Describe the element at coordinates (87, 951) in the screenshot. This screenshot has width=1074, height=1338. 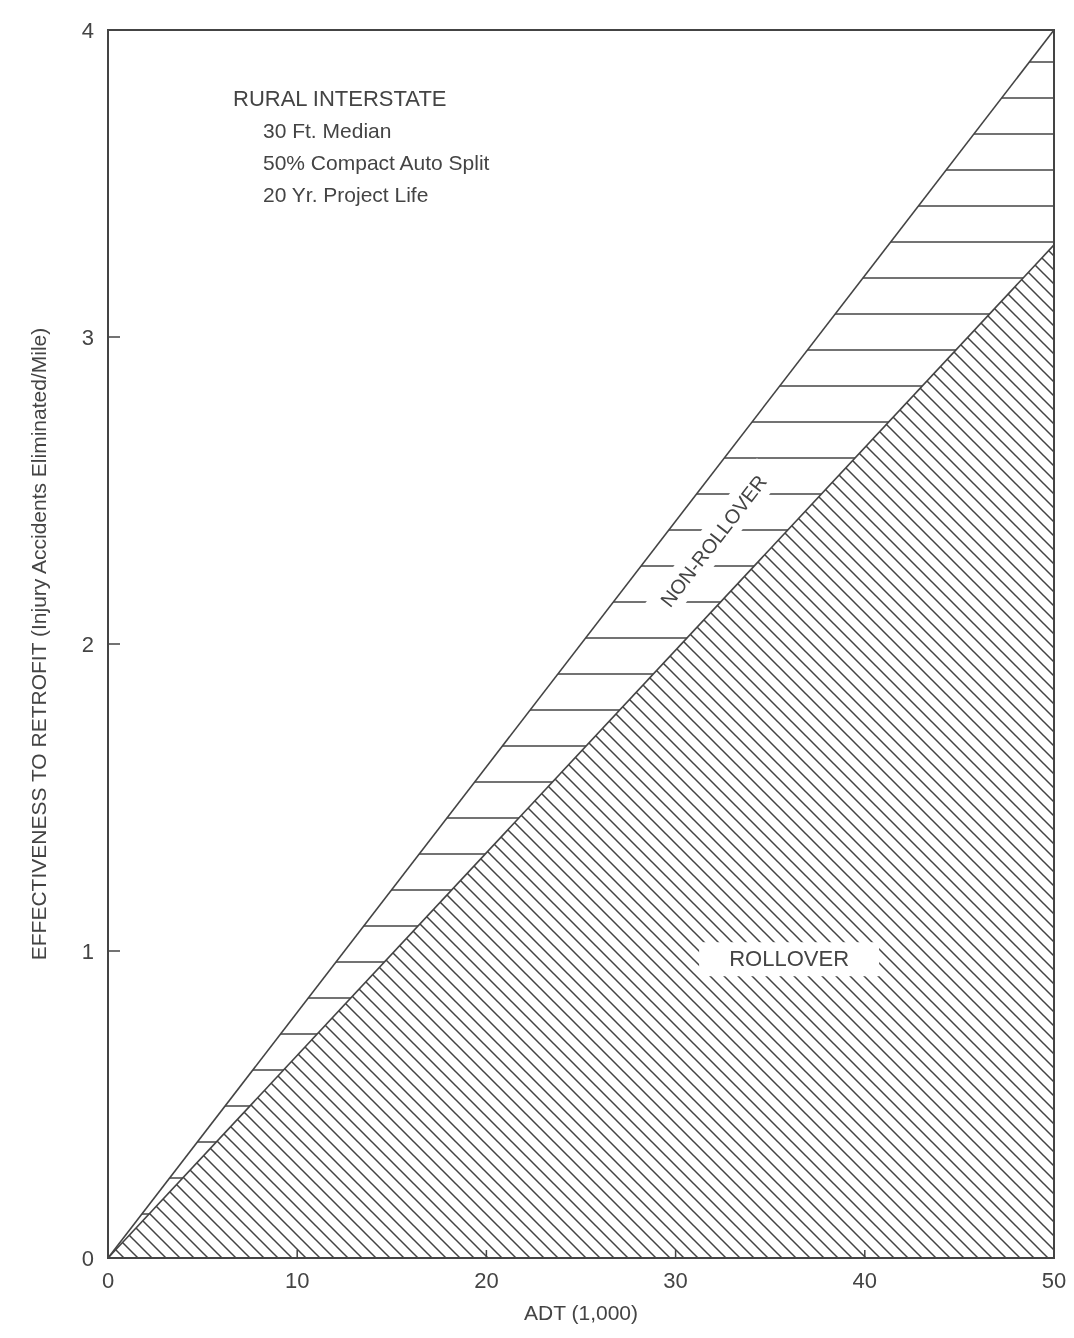
I see `y-tick-label: 1` at that location.